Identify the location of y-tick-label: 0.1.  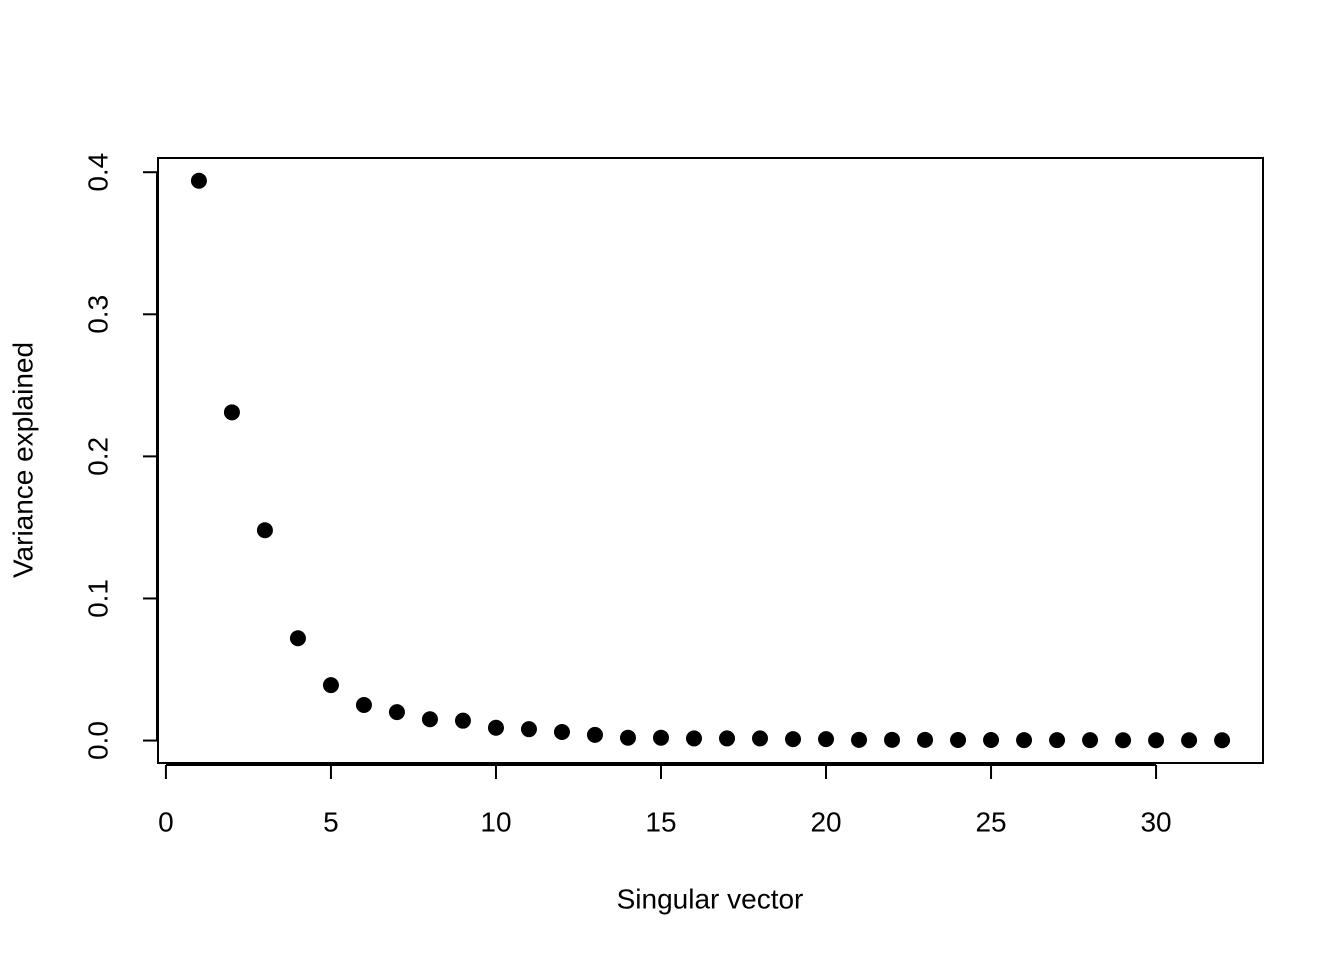
(97, 598).